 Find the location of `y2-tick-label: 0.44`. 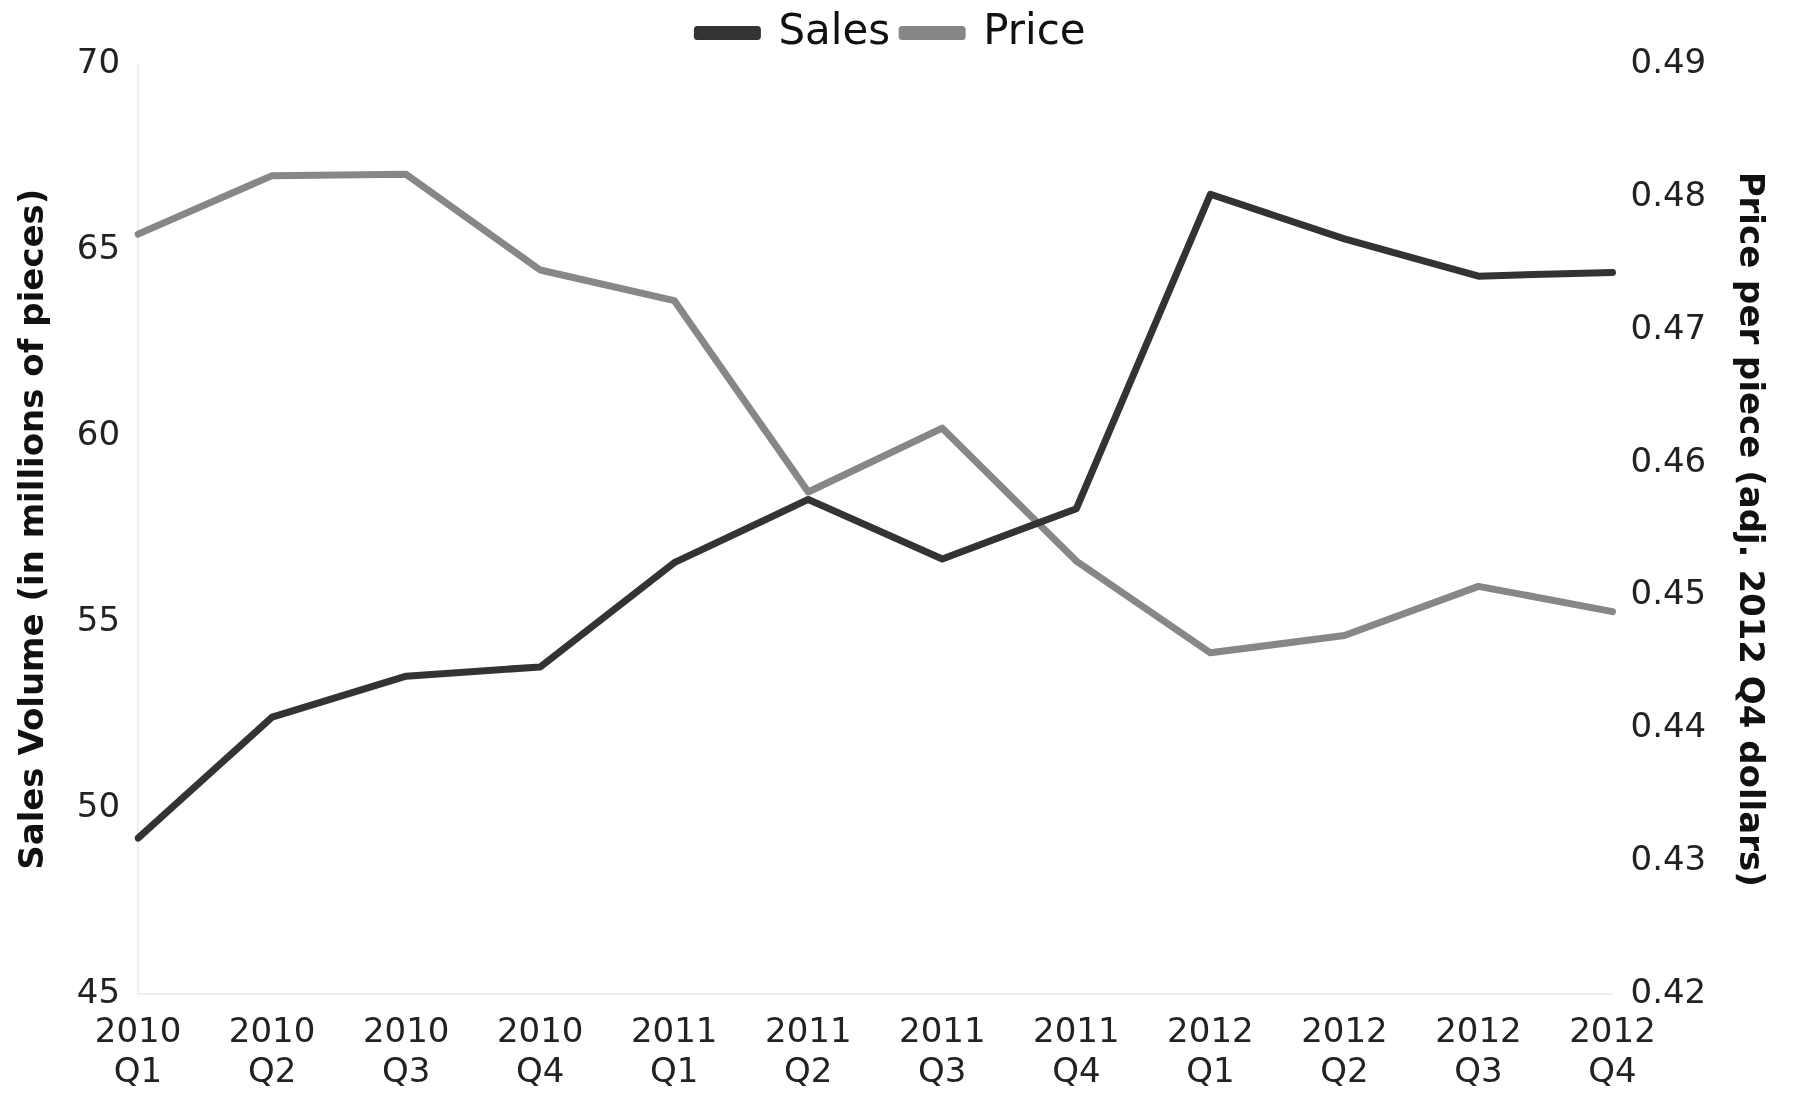

y2-tick-label: 0.44 is located at coordinates (1668, 725).